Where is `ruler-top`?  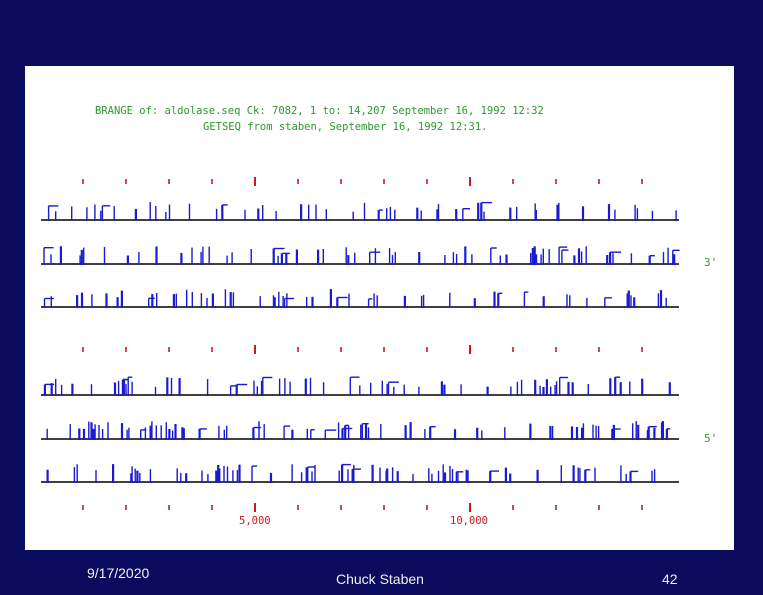 ruler-top is located at coordinates (362, 181).